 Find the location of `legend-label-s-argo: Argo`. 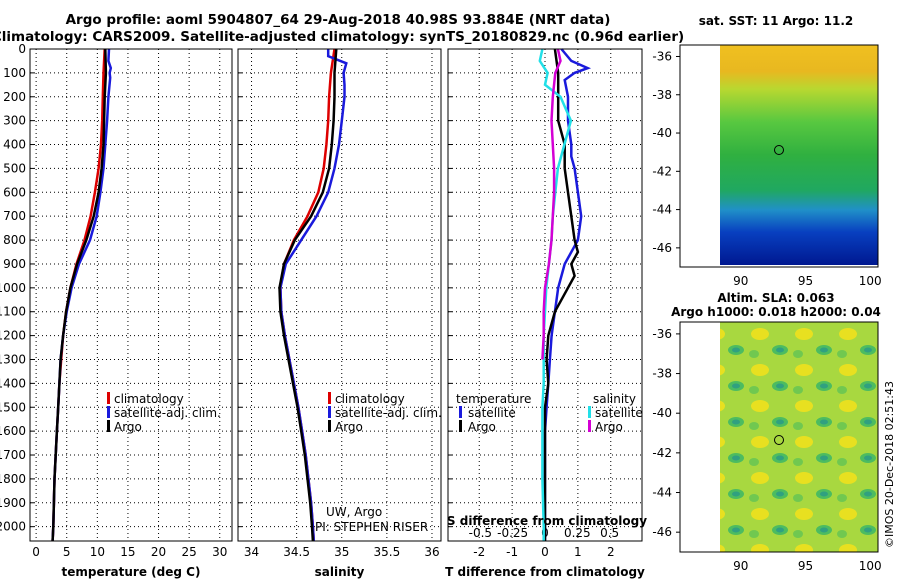

legend-label-s-argo: Argo is located at coordinates (609, 427).